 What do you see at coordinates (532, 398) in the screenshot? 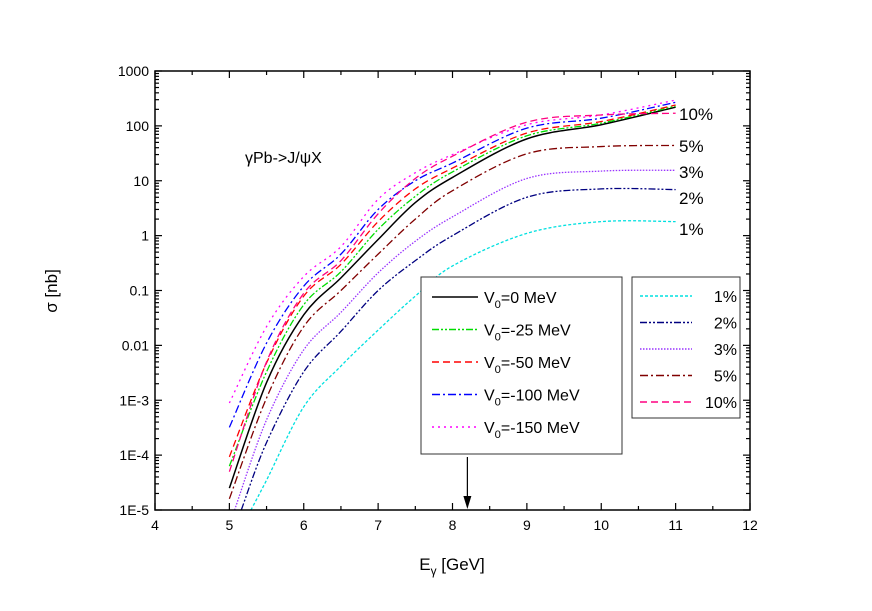
I see `legend-label: V0=-100 MeV` at bounding box center [532, 398].